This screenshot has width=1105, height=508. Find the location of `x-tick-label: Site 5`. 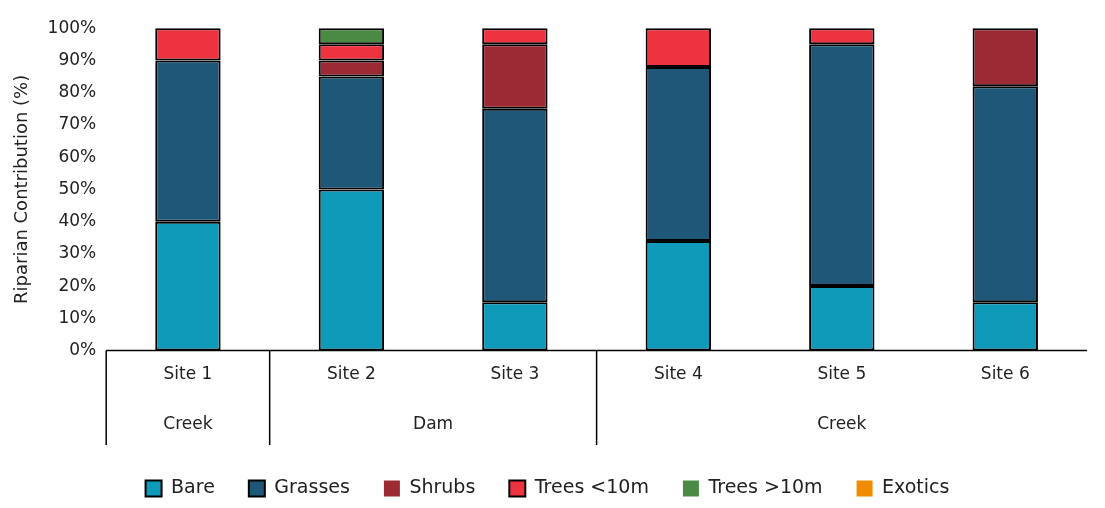

x-tick-label: Site 5 is located at coordinates (842, 373).